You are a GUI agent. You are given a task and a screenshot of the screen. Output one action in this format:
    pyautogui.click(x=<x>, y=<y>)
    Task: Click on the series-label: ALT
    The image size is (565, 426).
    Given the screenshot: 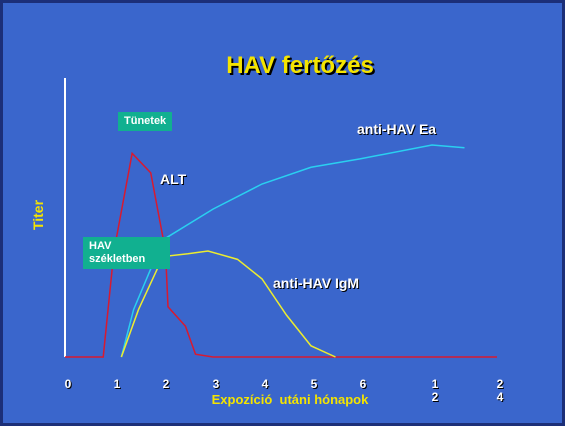 What is the action you would take?
    pyautogui.click(x=173, y=179)
    